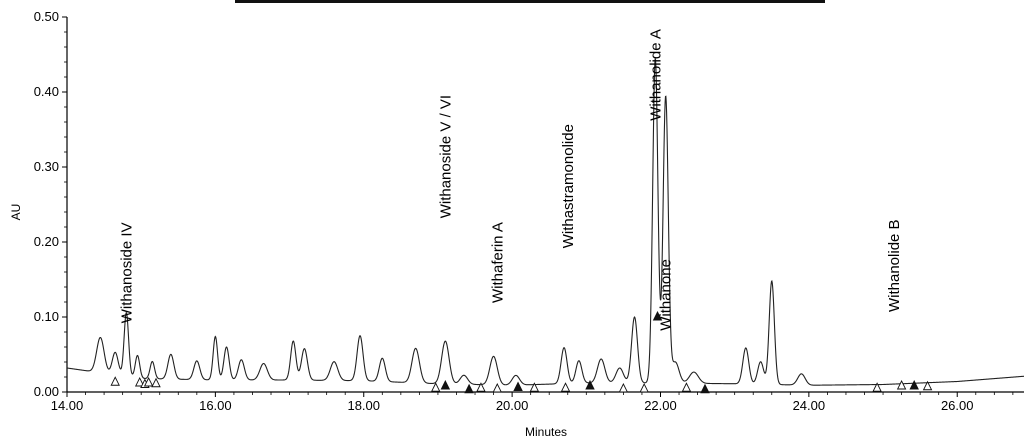  I want to click on y-tick-label: 0.50, so click(46, 16).